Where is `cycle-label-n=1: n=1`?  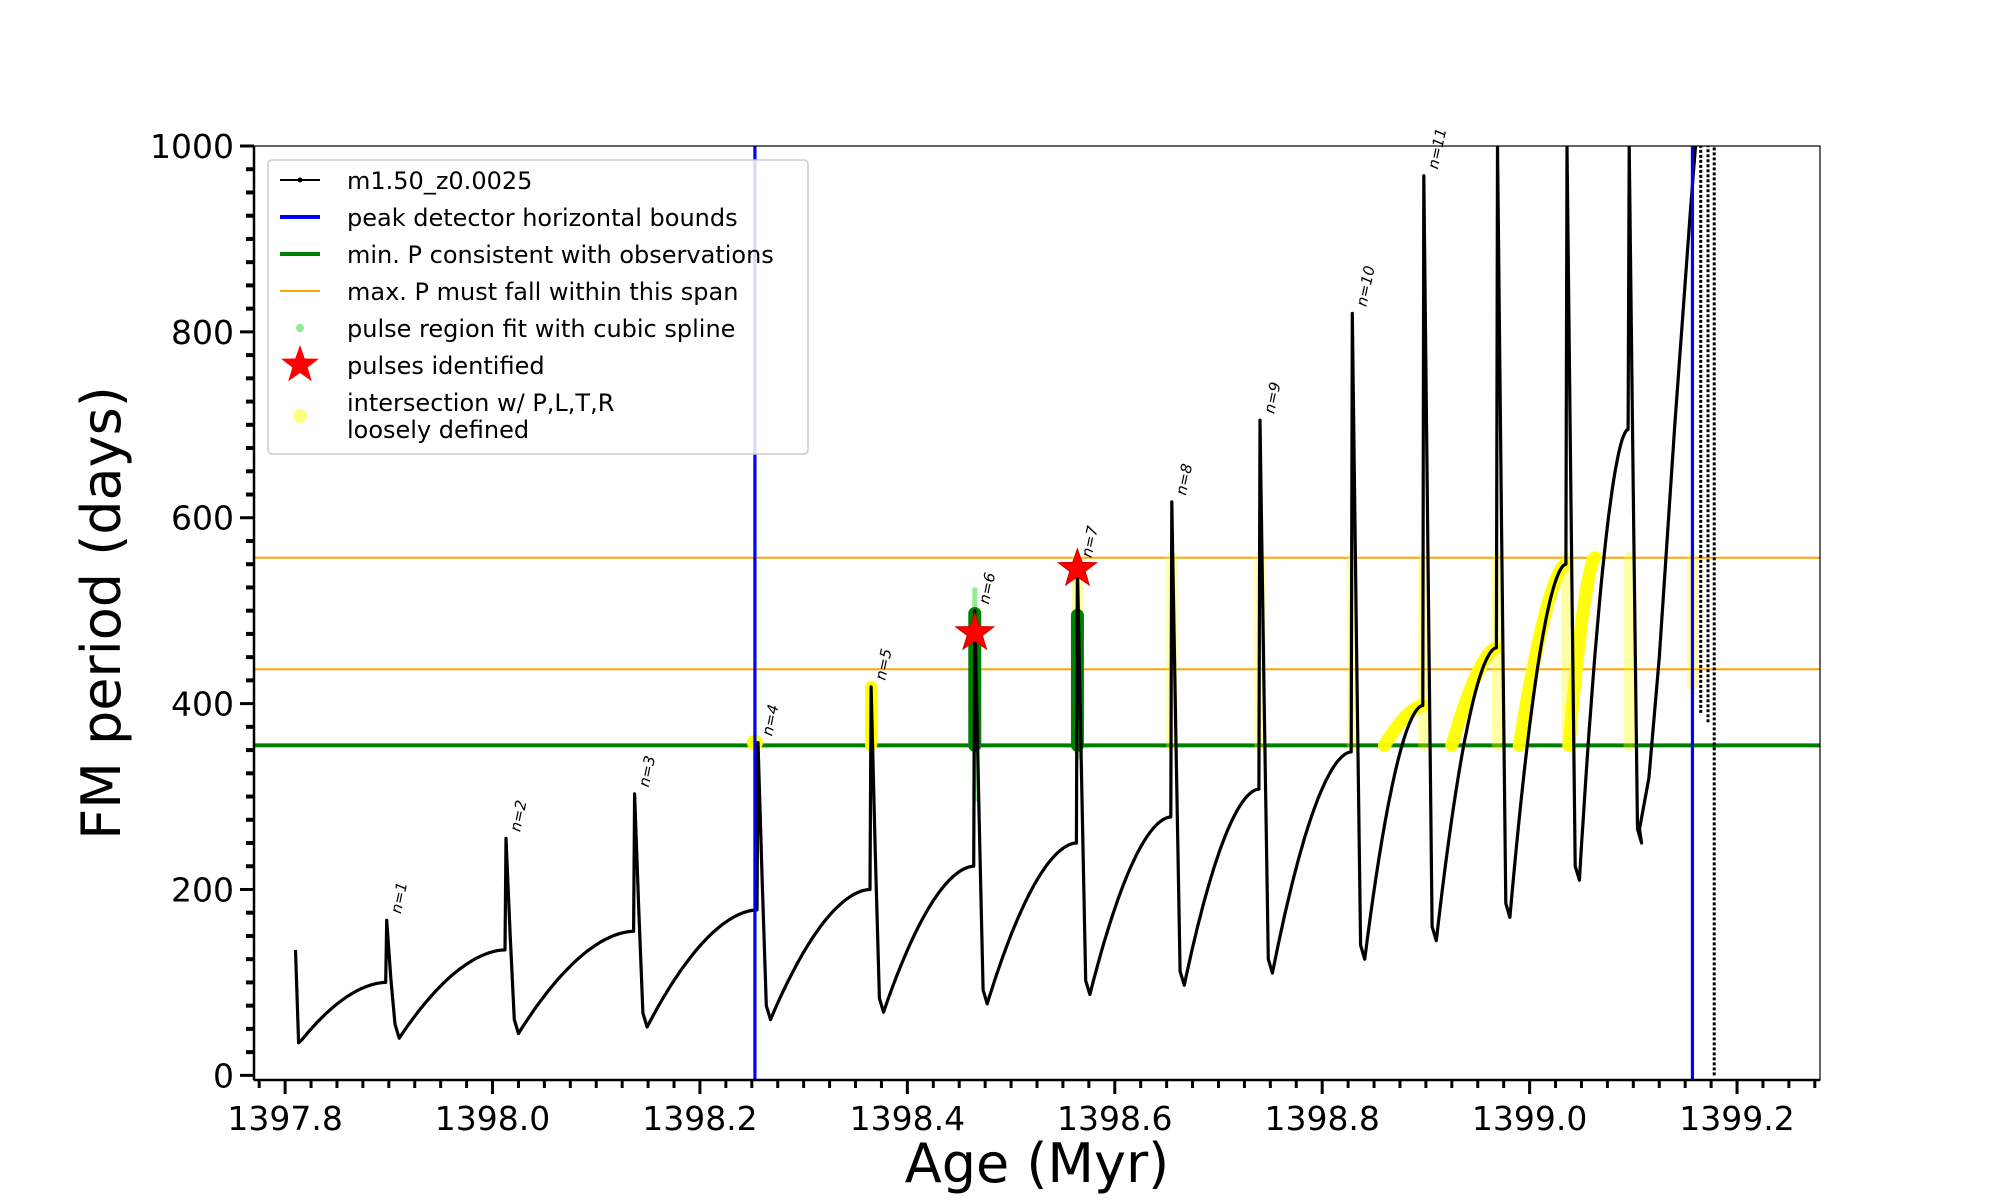 cycle-label-n=1: n=1 is located at coordinates (399, 897).